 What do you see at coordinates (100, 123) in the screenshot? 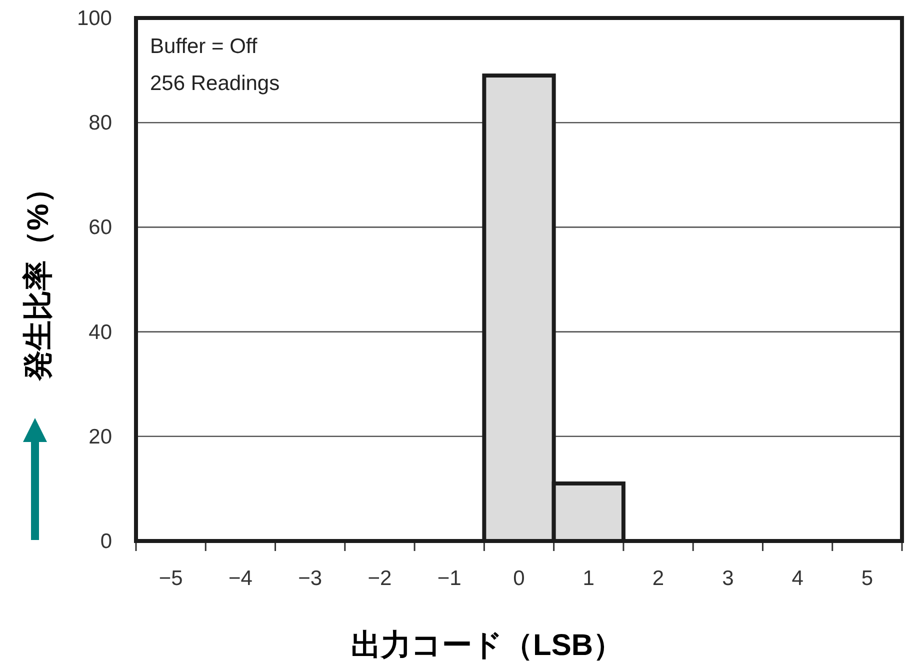
I see `y-tick-label: 80` at bounding box center [100, 123].